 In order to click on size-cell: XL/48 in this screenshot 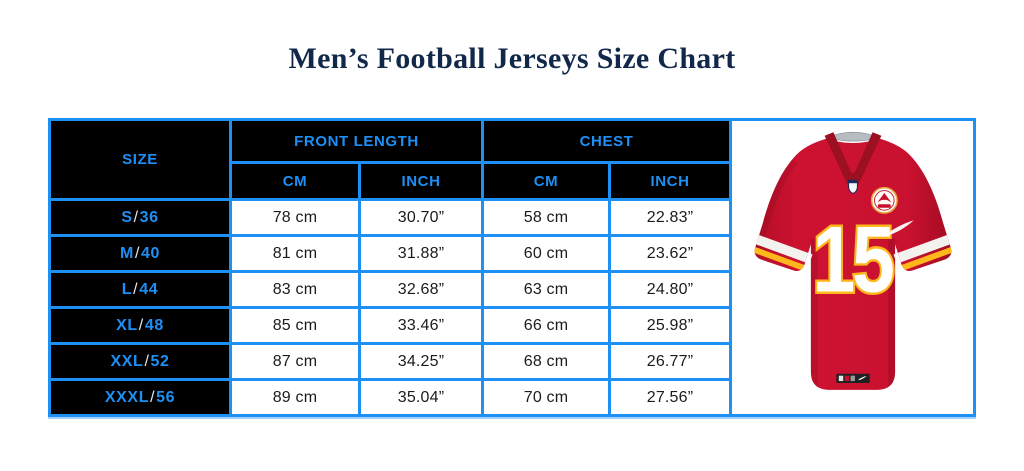, I will do `click(140, 326)`.